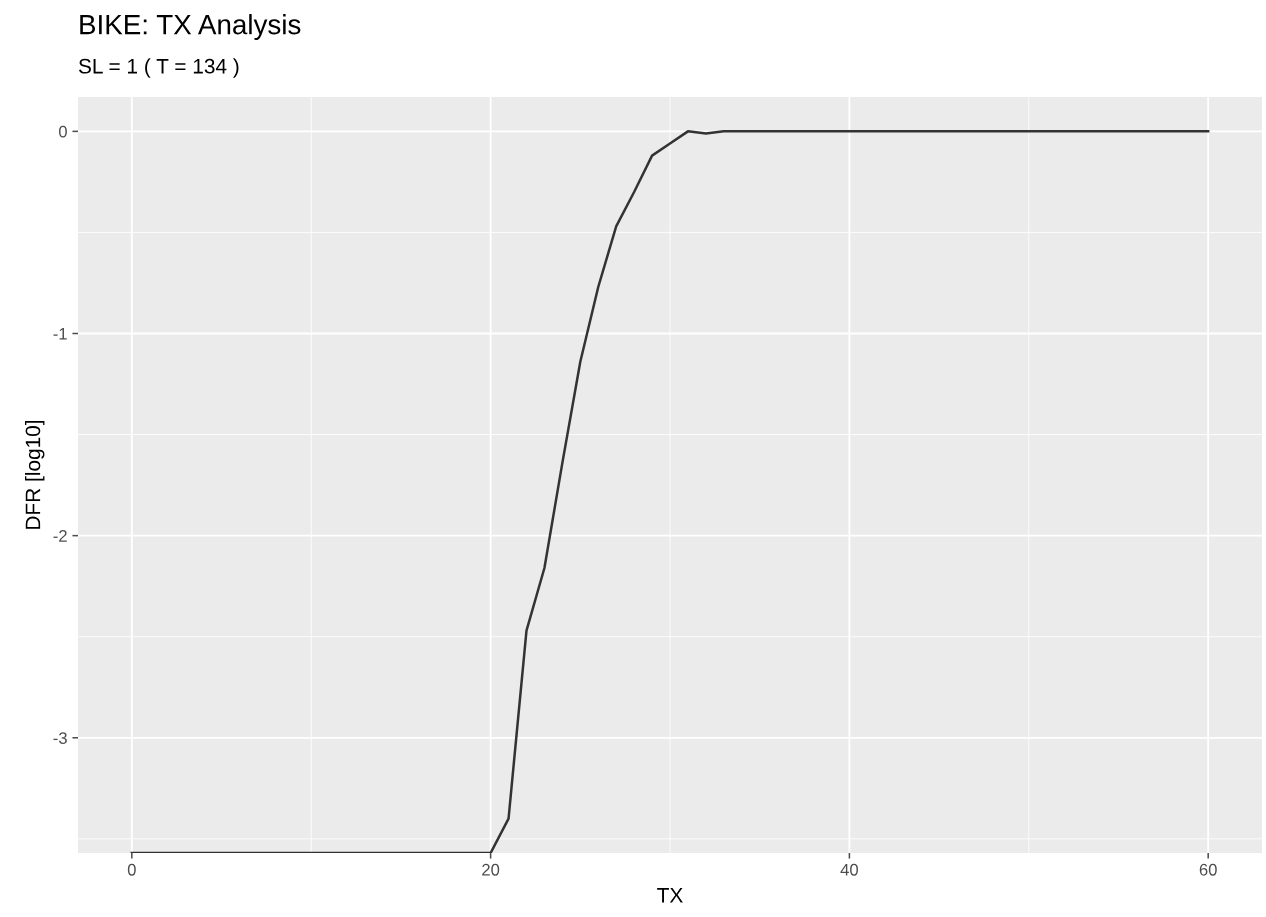  I want to click on x-tick-label: 0, so click(131, 869).